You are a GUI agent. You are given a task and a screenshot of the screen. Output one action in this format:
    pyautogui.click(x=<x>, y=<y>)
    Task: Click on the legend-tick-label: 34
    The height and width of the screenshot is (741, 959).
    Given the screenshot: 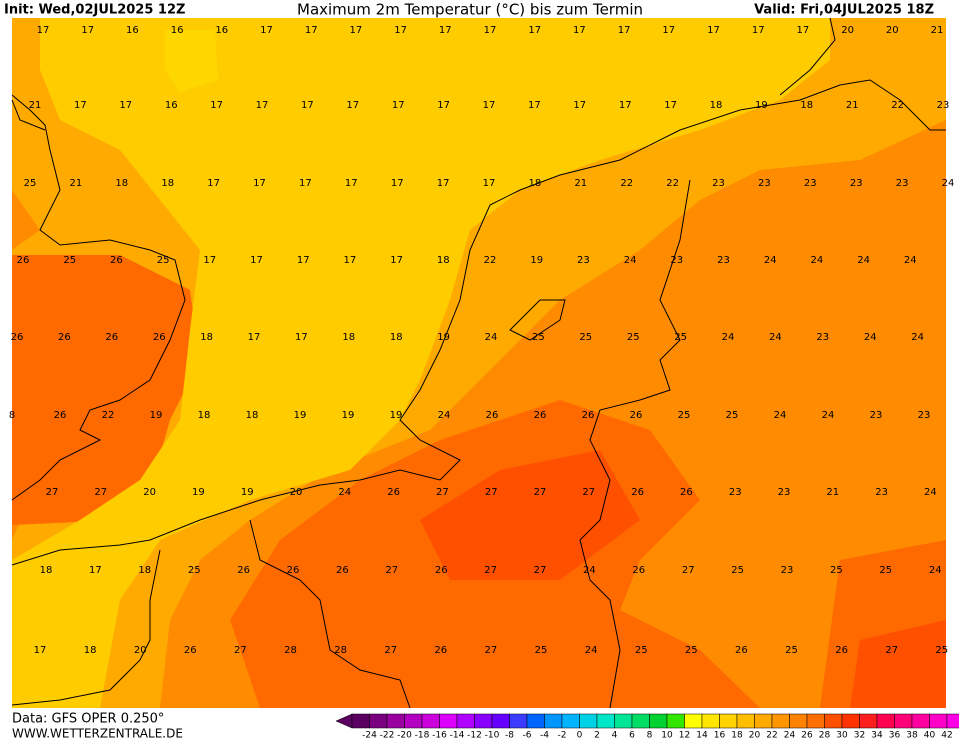 What is the action you would take?
    pyautogui.click(x=877, y=736)
    